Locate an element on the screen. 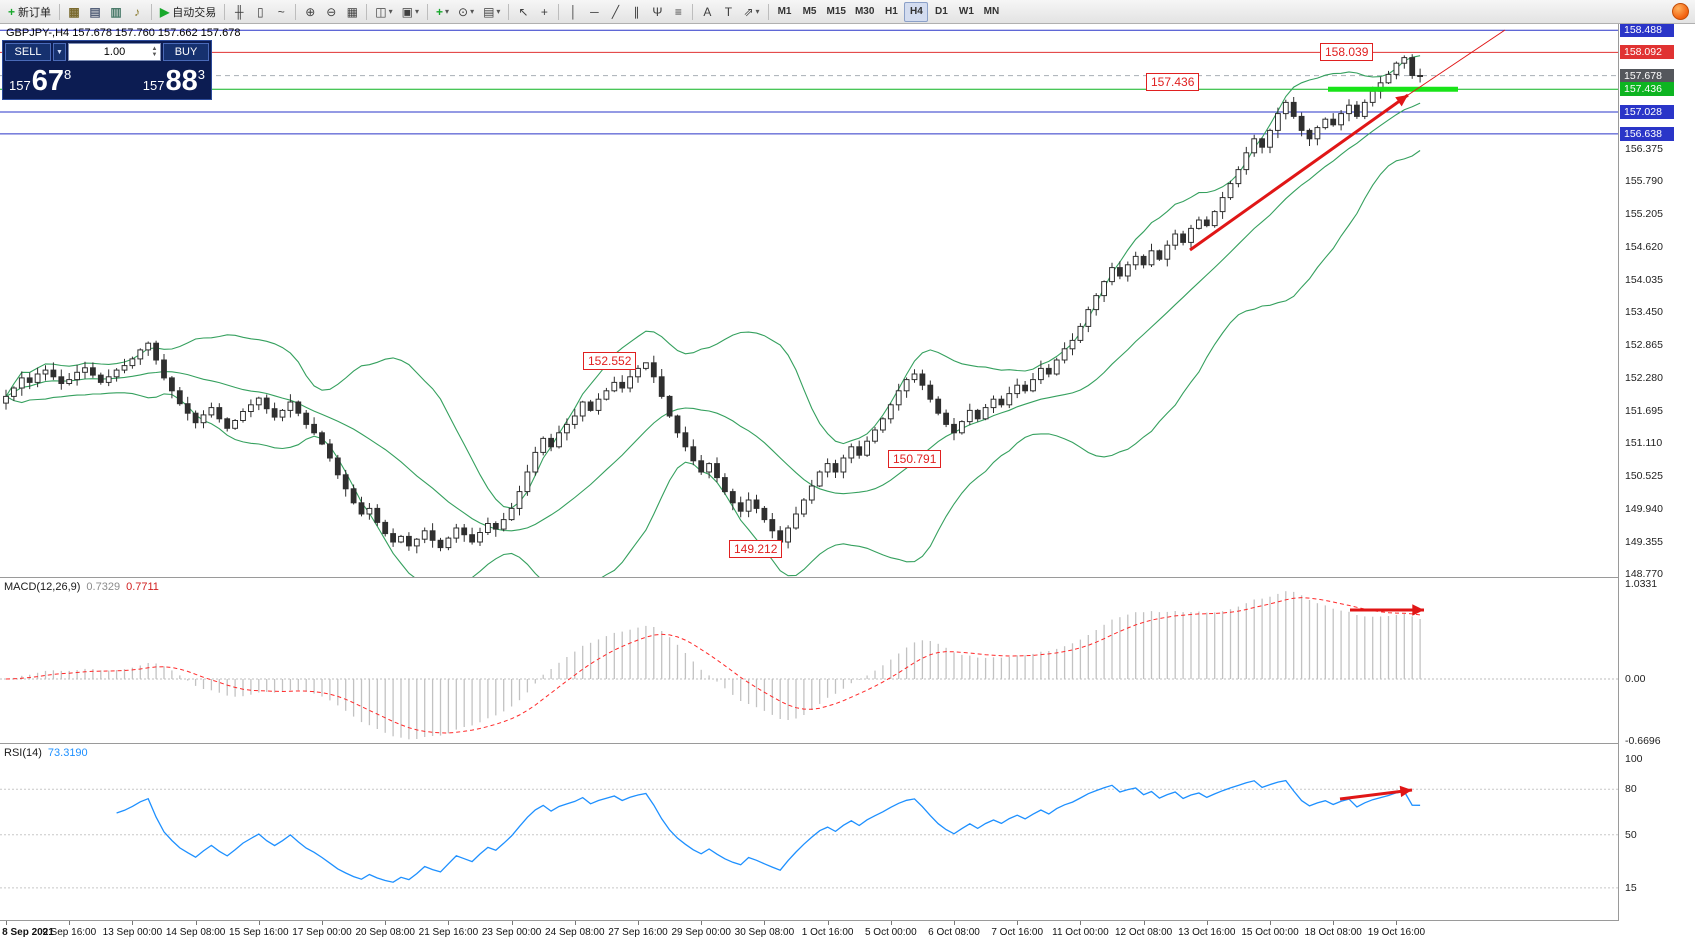  tf-d1-button: D1 is located at coordinates (941, 12).